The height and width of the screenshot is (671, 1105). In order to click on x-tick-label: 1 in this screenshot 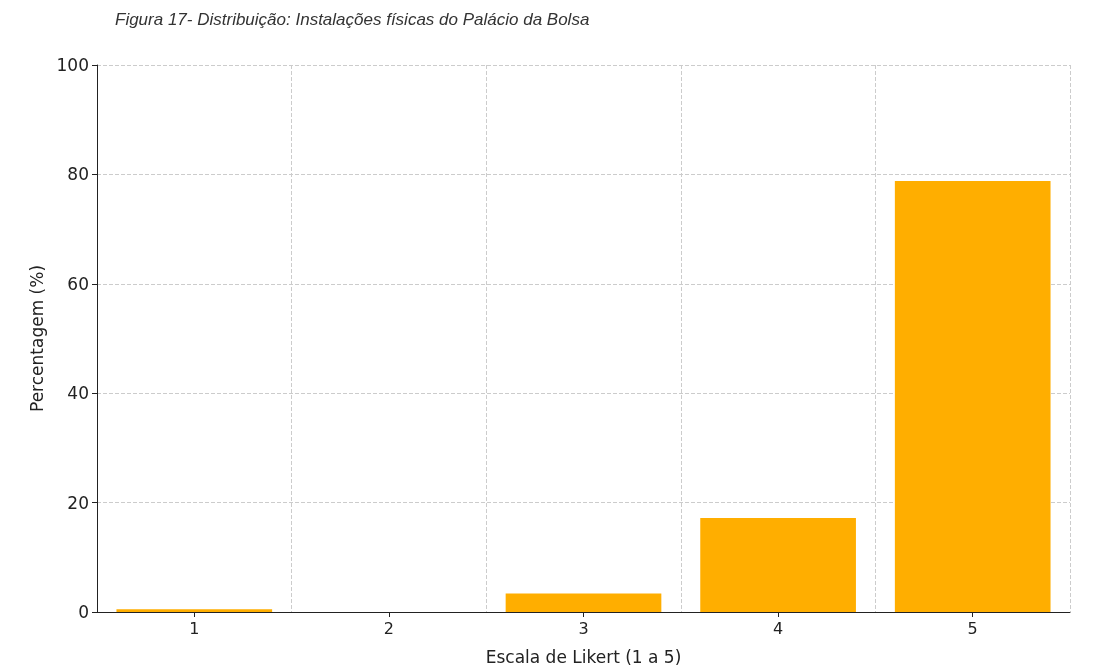, I will do `click(194, 628)`.